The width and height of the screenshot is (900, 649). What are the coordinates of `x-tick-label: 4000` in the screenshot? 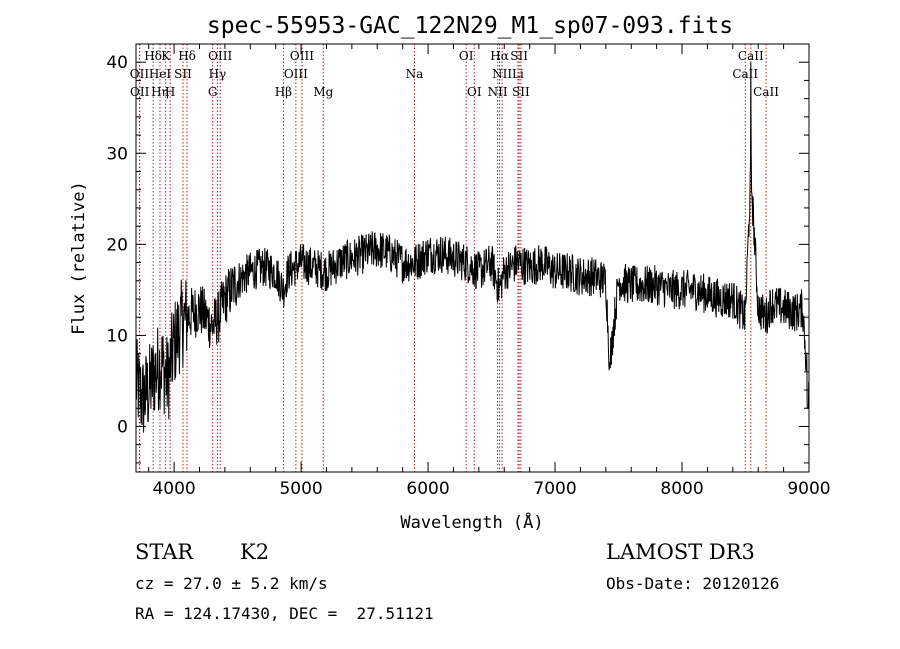 It's located at (173, 489).